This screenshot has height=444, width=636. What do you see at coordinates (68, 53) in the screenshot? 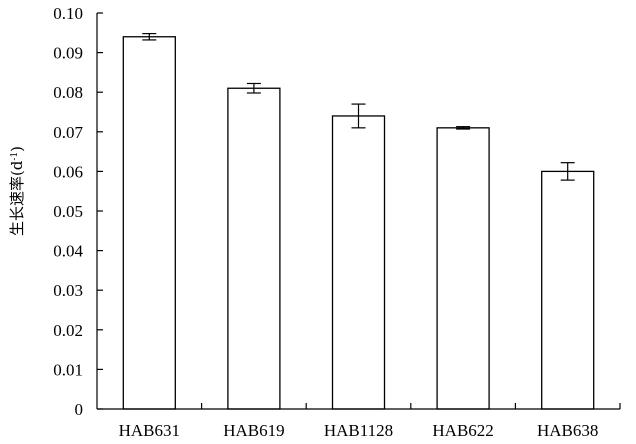
I see `y-tick-label: 0.09` at bounding box center [68, 53].